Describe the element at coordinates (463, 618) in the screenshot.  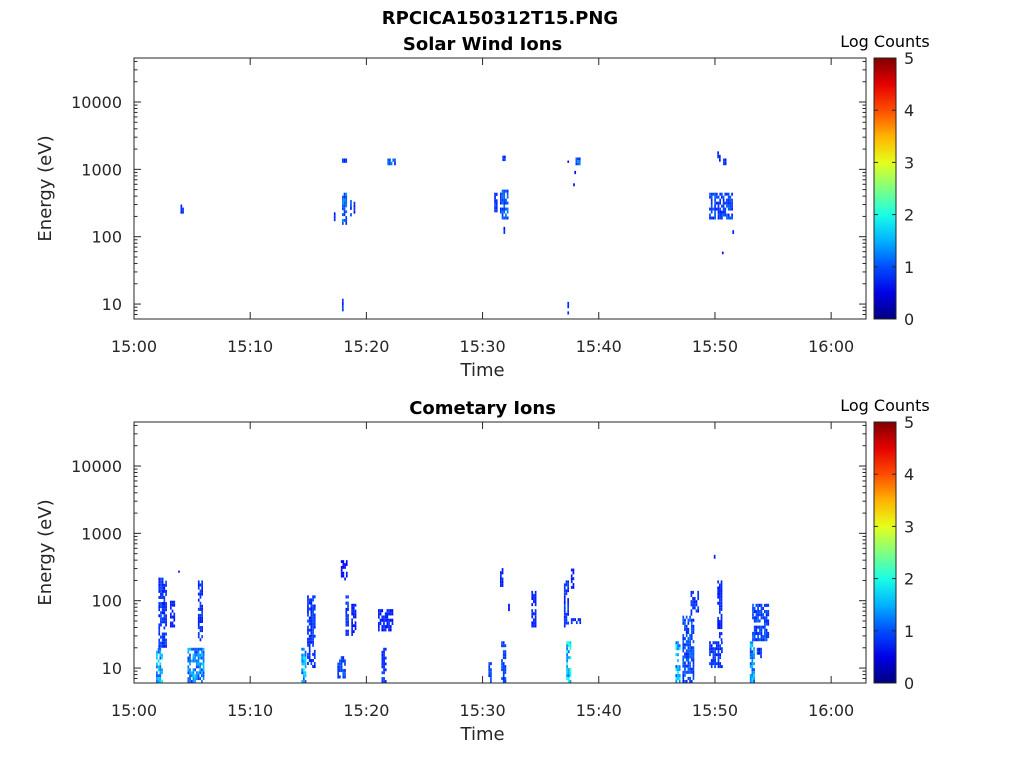
I see `heatmap-cells` at that location.